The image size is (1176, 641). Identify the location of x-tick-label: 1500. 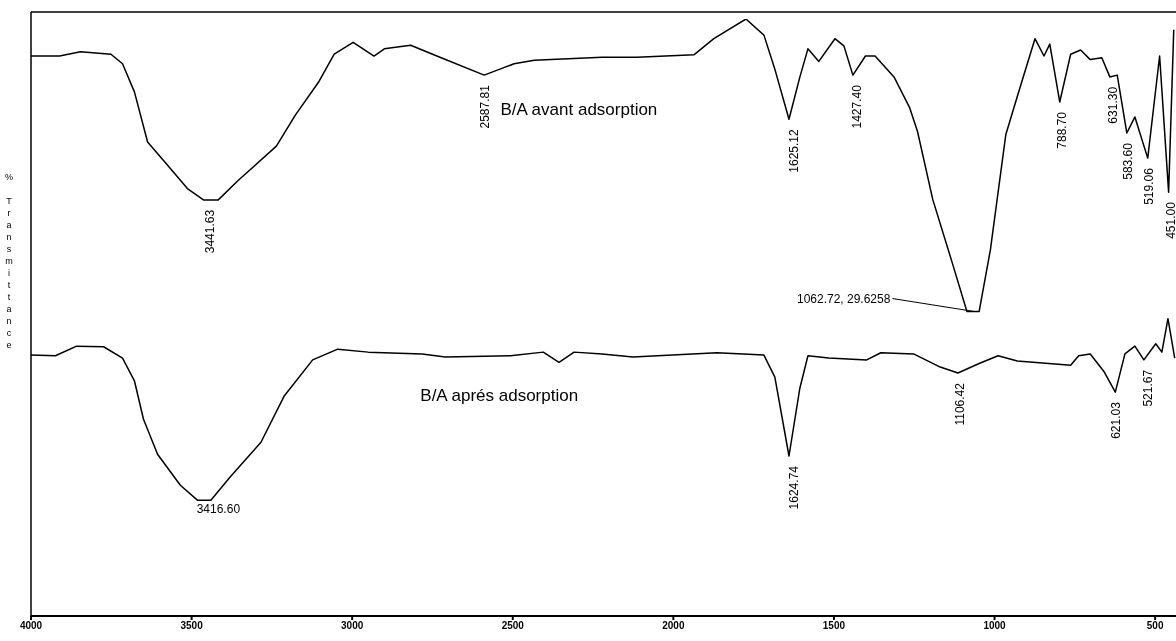
(834, 626).